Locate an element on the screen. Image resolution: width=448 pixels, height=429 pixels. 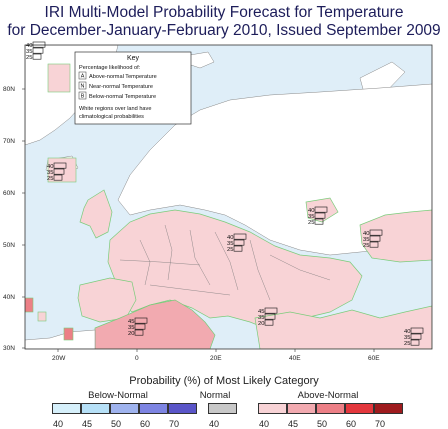
key-subheading: Percentage likelihood of: is located at coordinates (110, 68).